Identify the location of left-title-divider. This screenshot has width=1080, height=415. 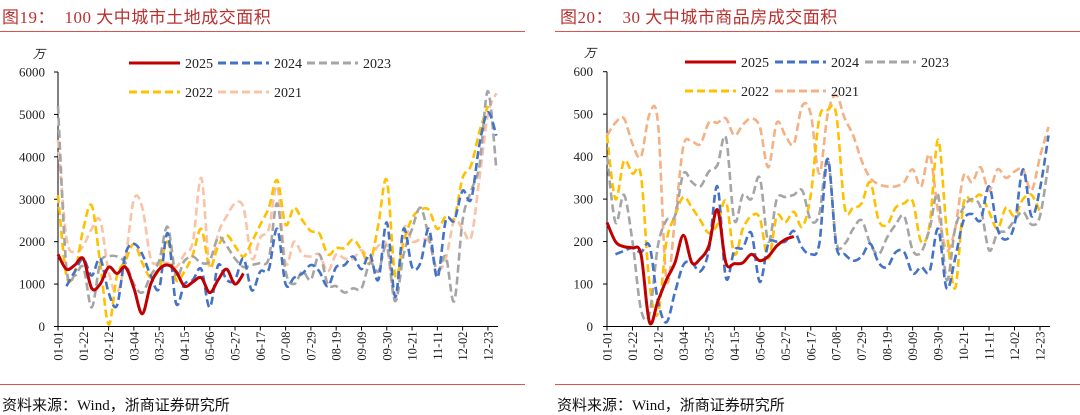
(262, 31).